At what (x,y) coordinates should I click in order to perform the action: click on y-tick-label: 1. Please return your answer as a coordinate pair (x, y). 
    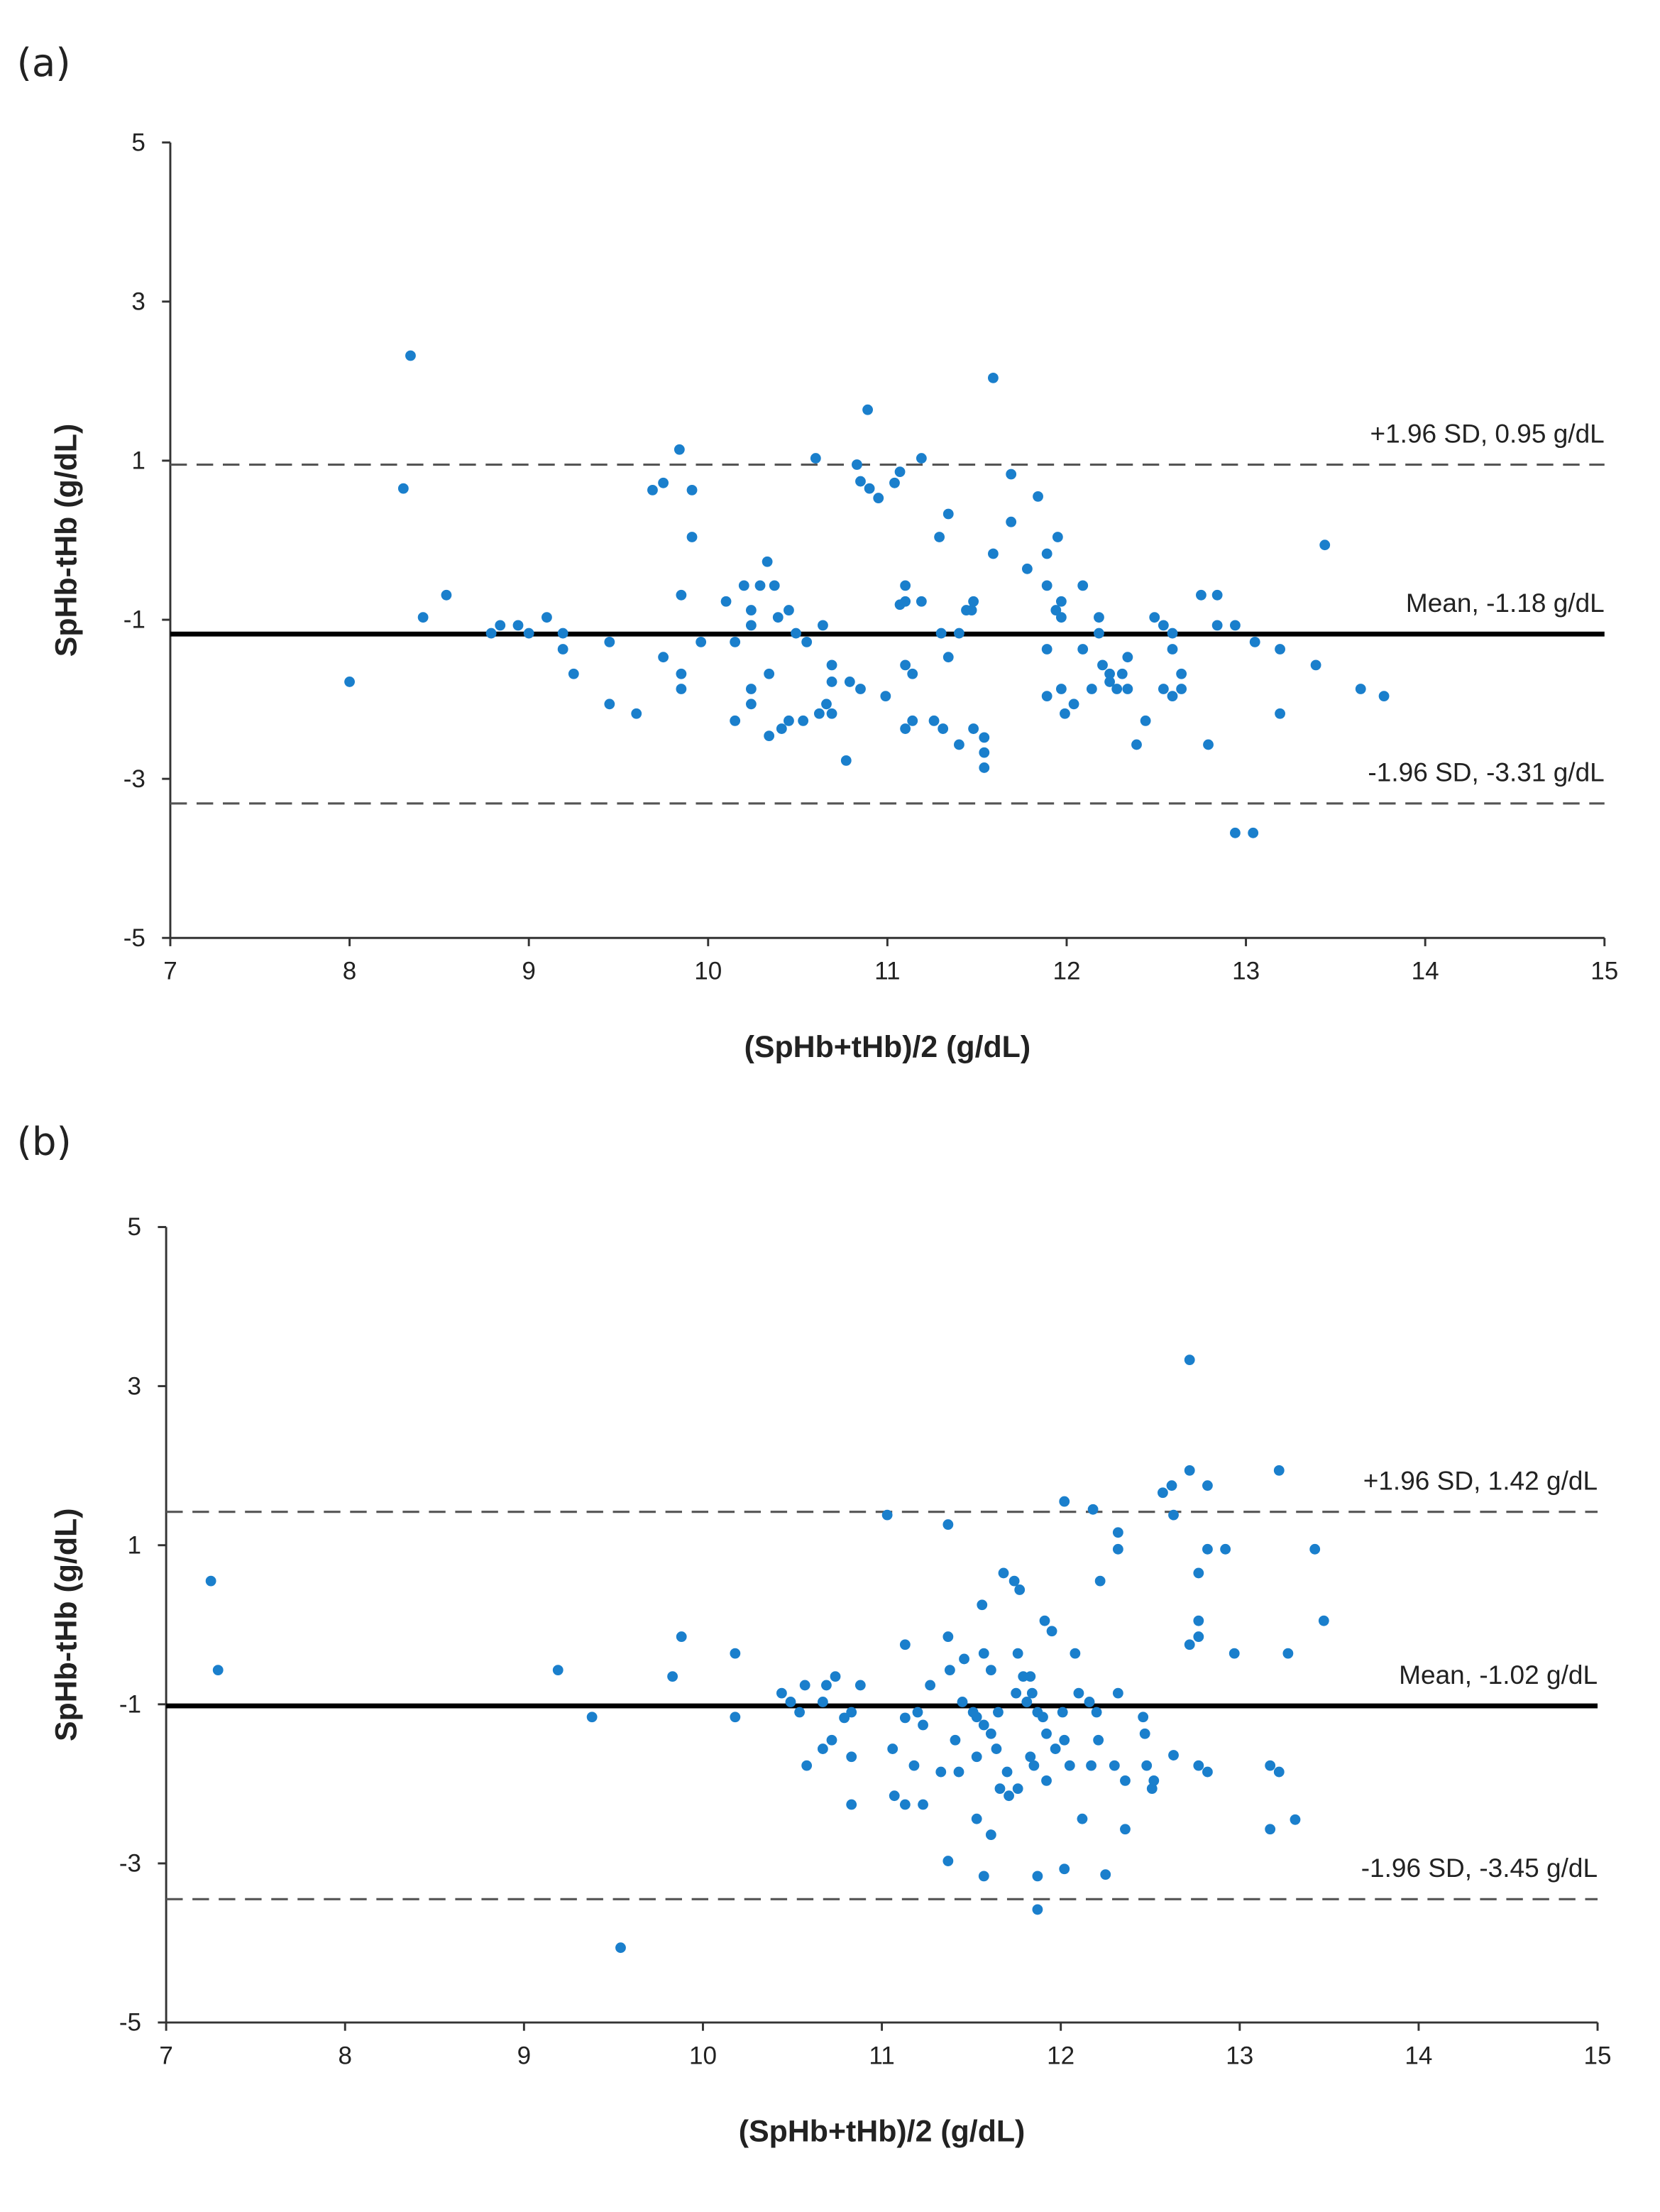
    Looking at the image, I should click on (138, 461).